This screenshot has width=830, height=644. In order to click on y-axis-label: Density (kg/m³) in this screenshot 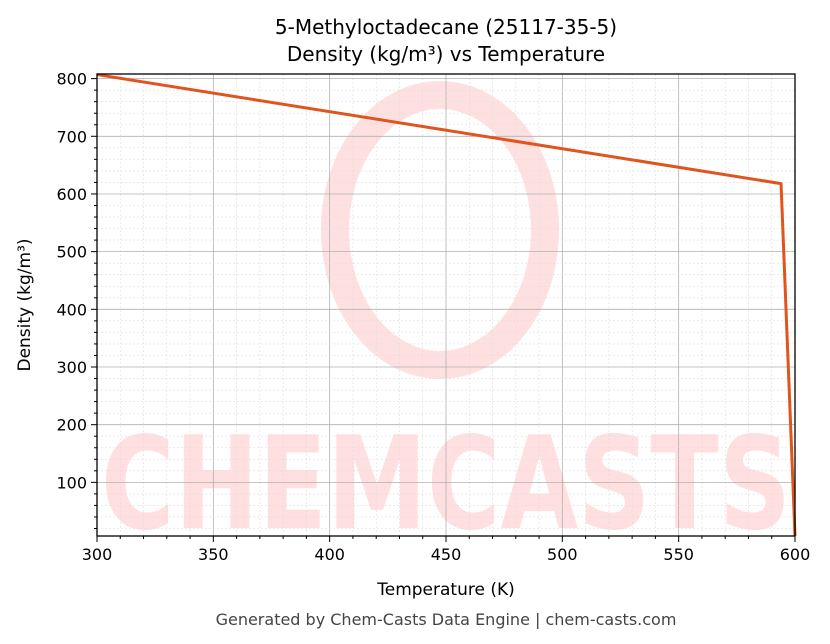, I will do `click(25, 304)`.